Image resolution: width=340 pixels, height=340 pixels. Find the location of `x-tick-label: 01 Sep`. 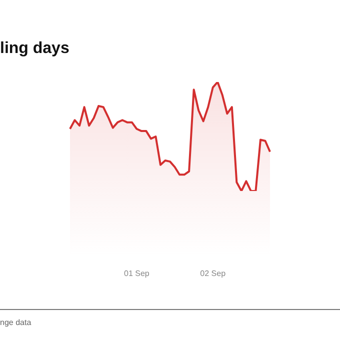

x-tick-label: 01 Sep is located at coordinates (137, 273).